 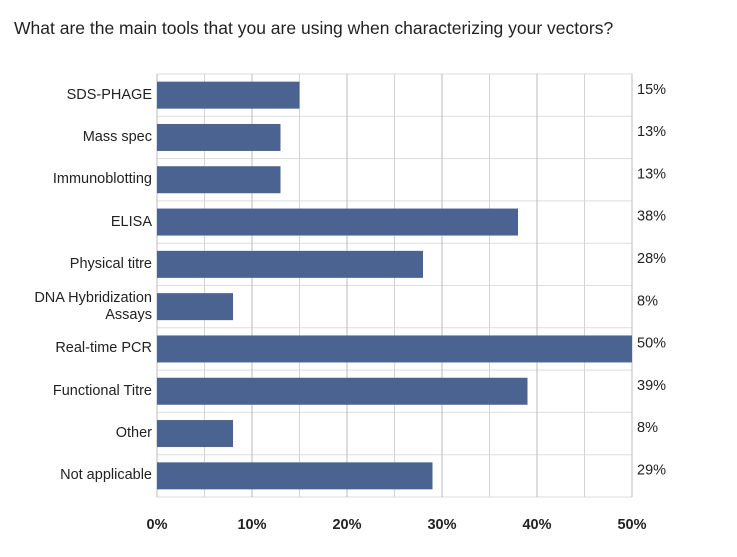 What do you see at coordinates (157, 525) in the screenshot?
I see `x-tick-label: 0%` at bounding box center [157, 525].